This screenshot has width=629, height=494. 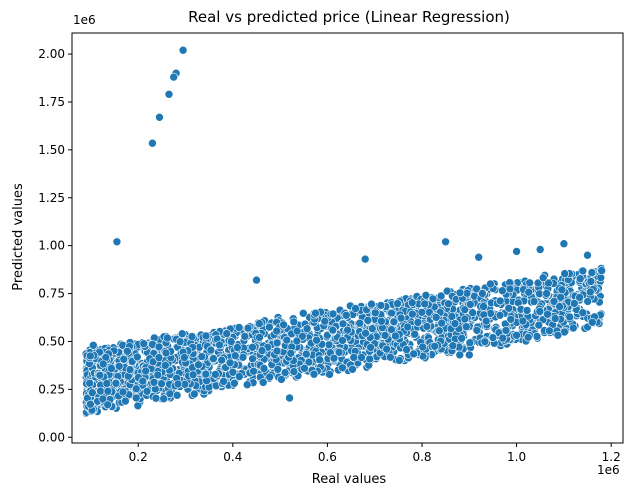 I want to click on y-tick-label: 1.25, so click(x=51, y=198).